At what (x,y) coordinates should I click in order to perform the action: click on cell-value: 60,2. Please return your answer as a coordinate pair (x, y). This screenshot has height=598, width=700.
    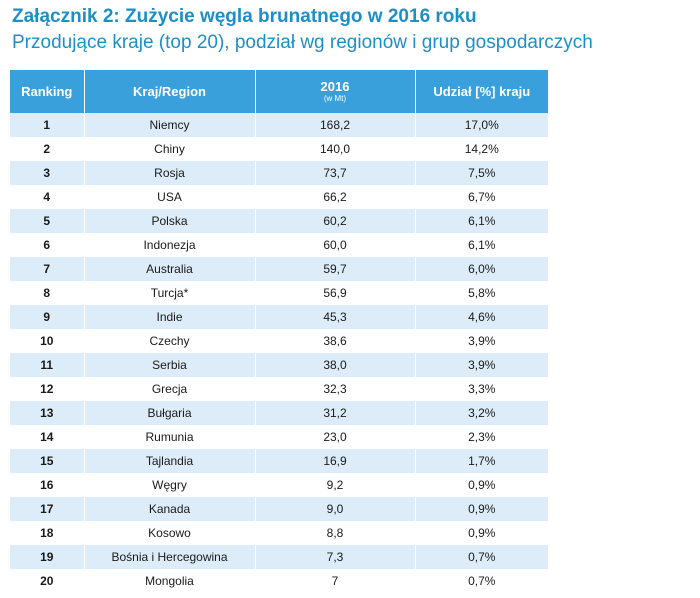
    Looking at the image, I should click on (334, 221).